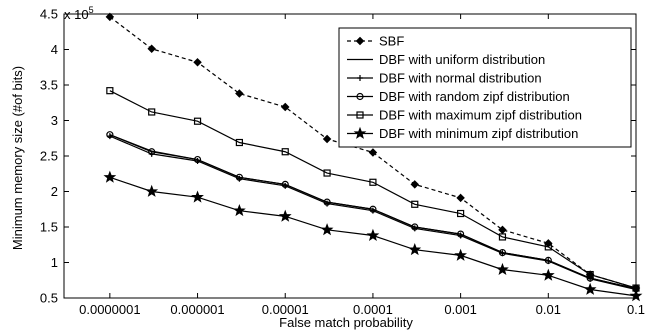  Describe the element at coordinates (49, 298) in the screenshot. I see `y-tick-label: 0.5` at that location.